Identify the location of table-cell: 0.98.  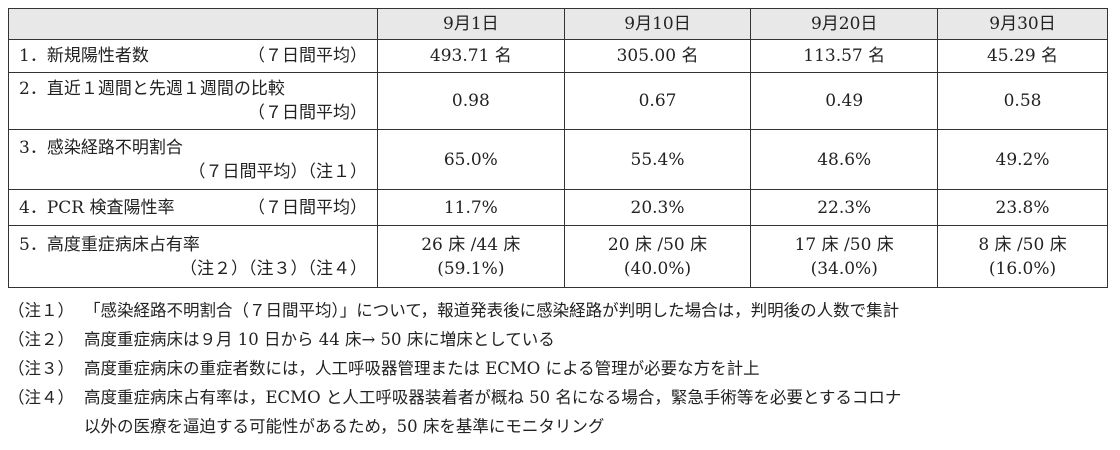
(471, 101).